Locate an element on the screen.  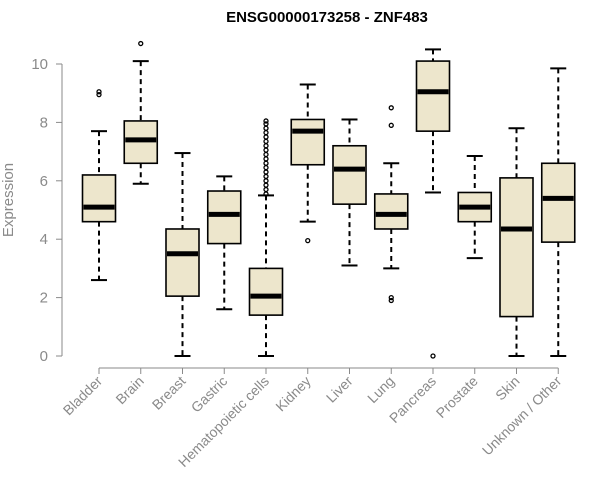
y-tick-label: 6 is located at coordinates (44, 181).